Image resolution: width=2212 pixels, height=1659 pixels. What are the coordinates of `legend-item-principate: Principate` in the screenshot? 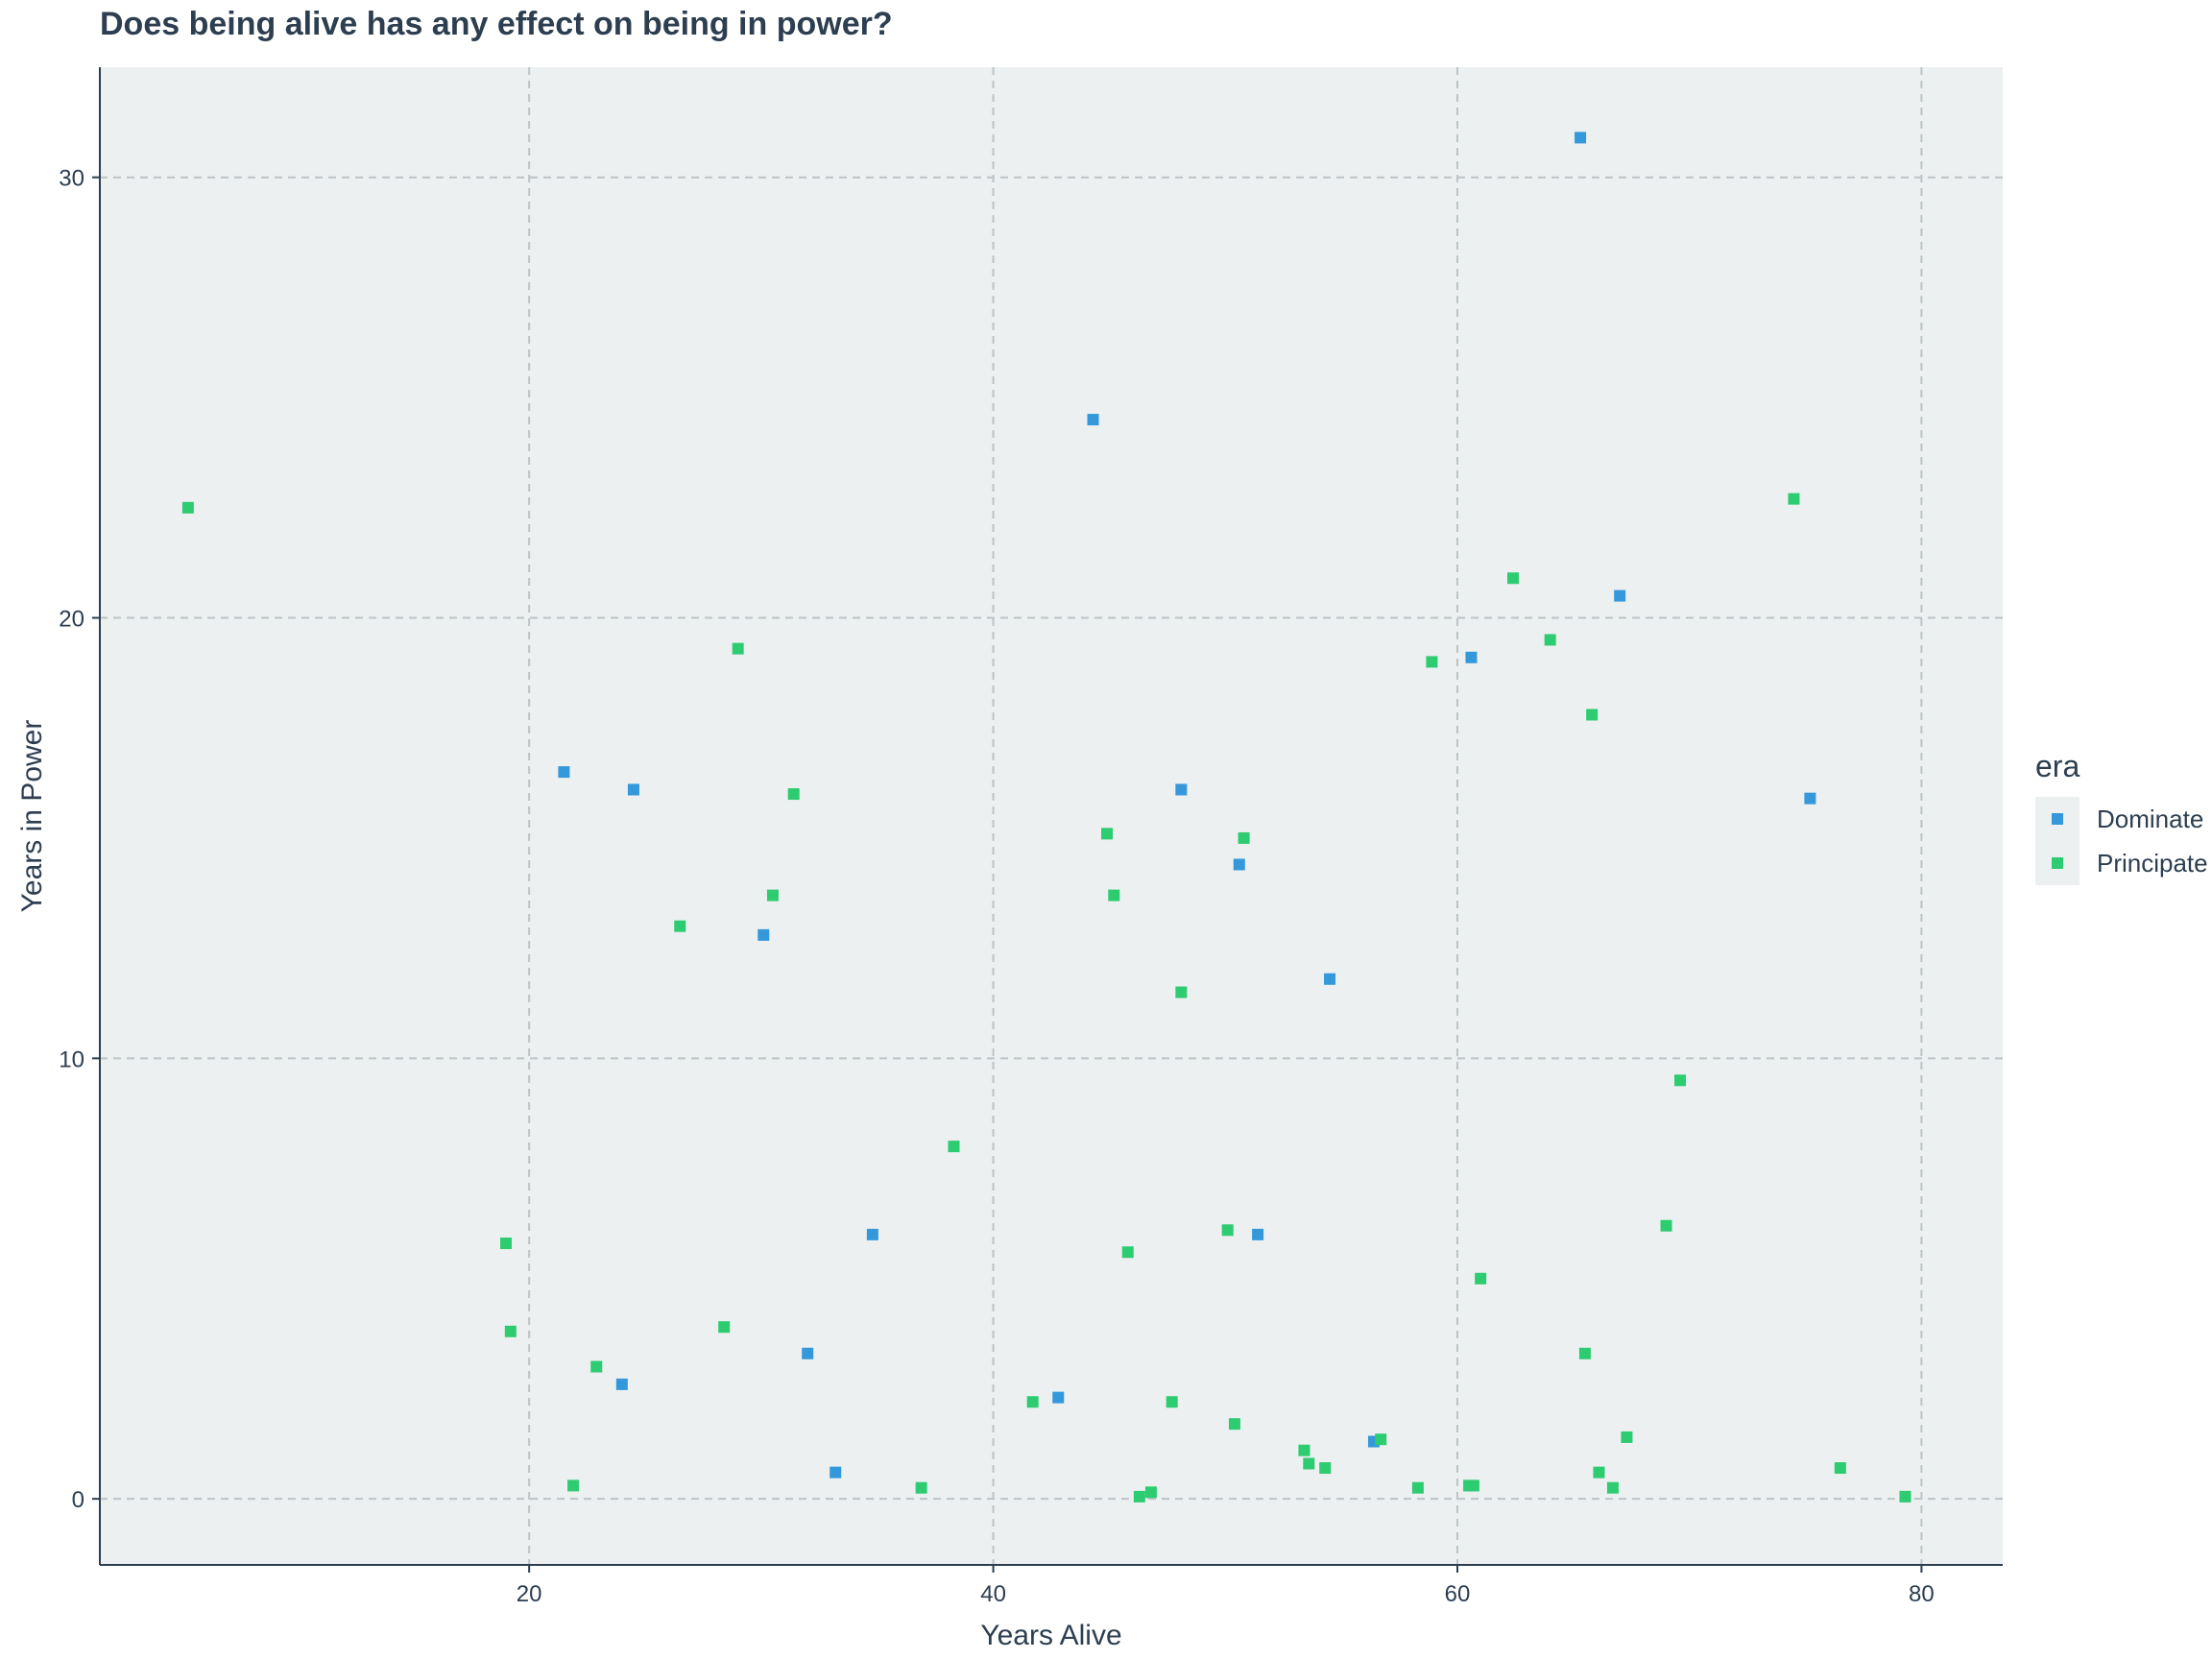 It's located at (2121, 863).